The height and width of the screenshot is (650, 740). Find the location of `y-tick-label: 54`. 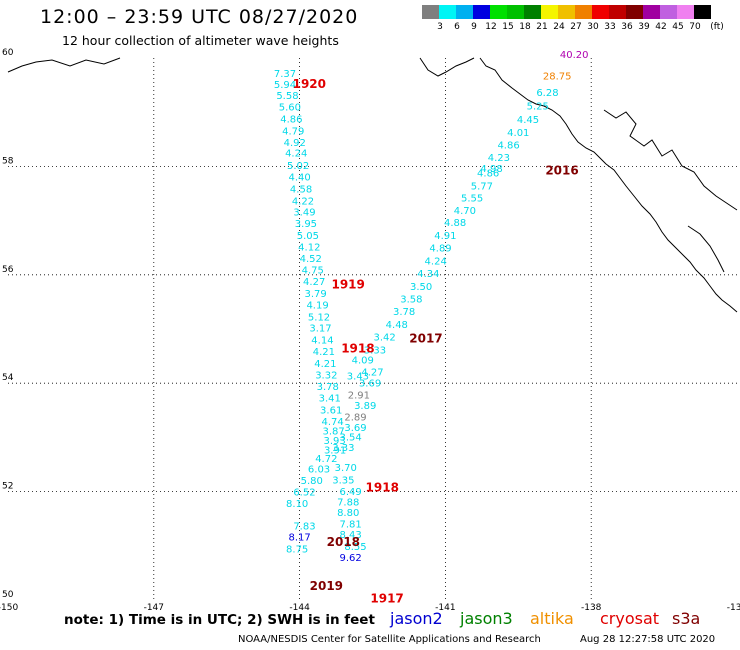

y-tick-label: 54 is located at coordinates (8, 378).